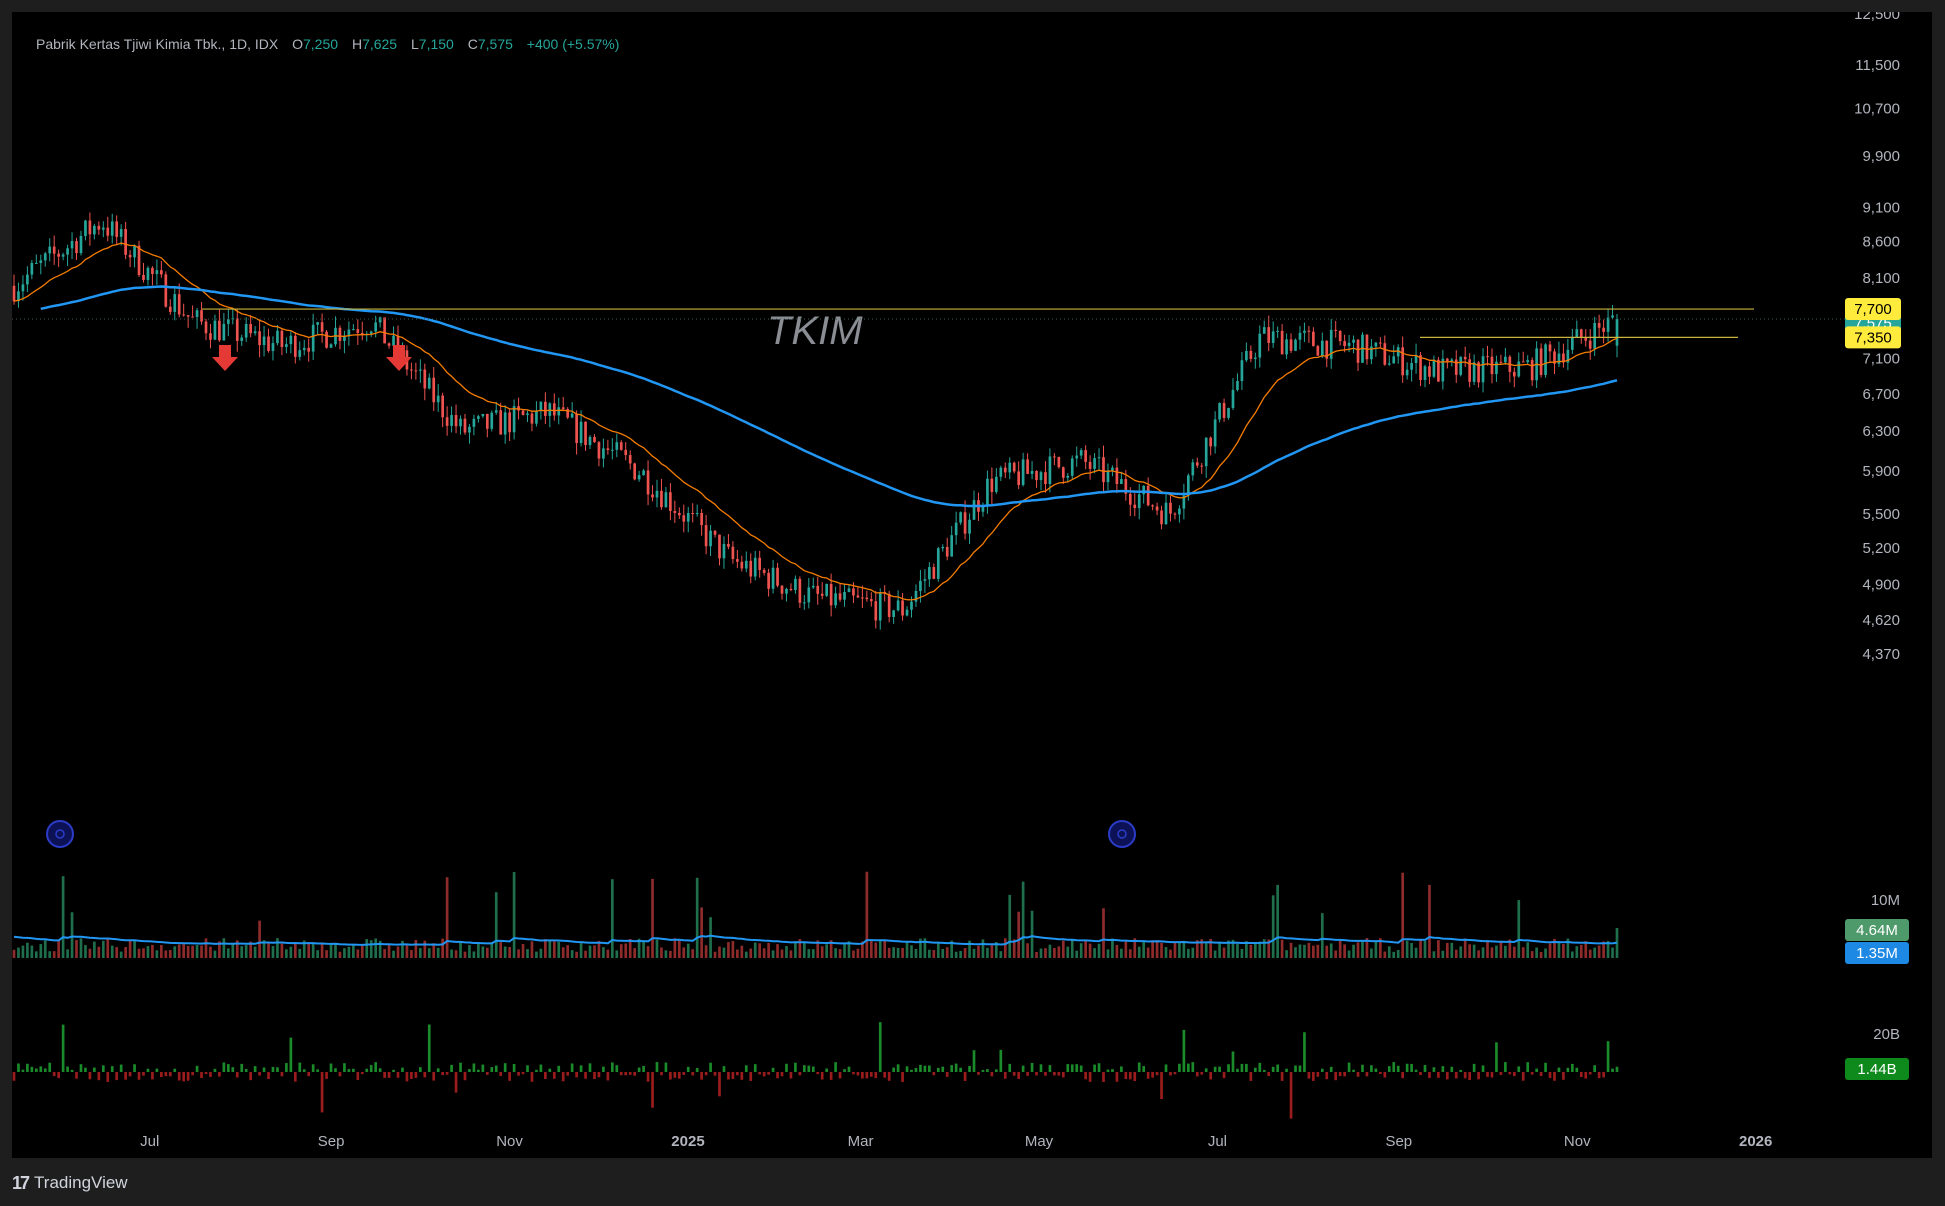 This screenshot has width=1945, height=1206. Describe the element at coordinates (1755, 1141) in the screenshot. I see `time-axis-tick: 2026` at that location.